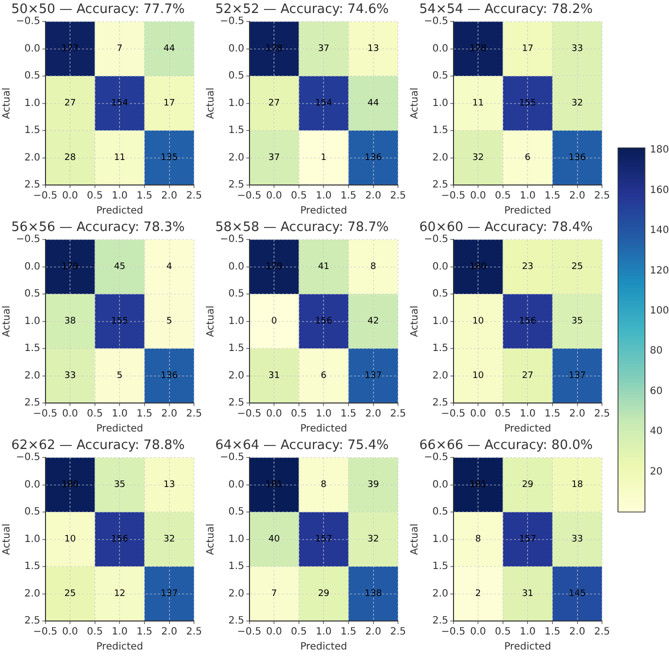  Describe the element at coordinates (98, 446) in the screenshot. I see `chart-title: 62×62 — Accuracy: 78.8%` at that location.